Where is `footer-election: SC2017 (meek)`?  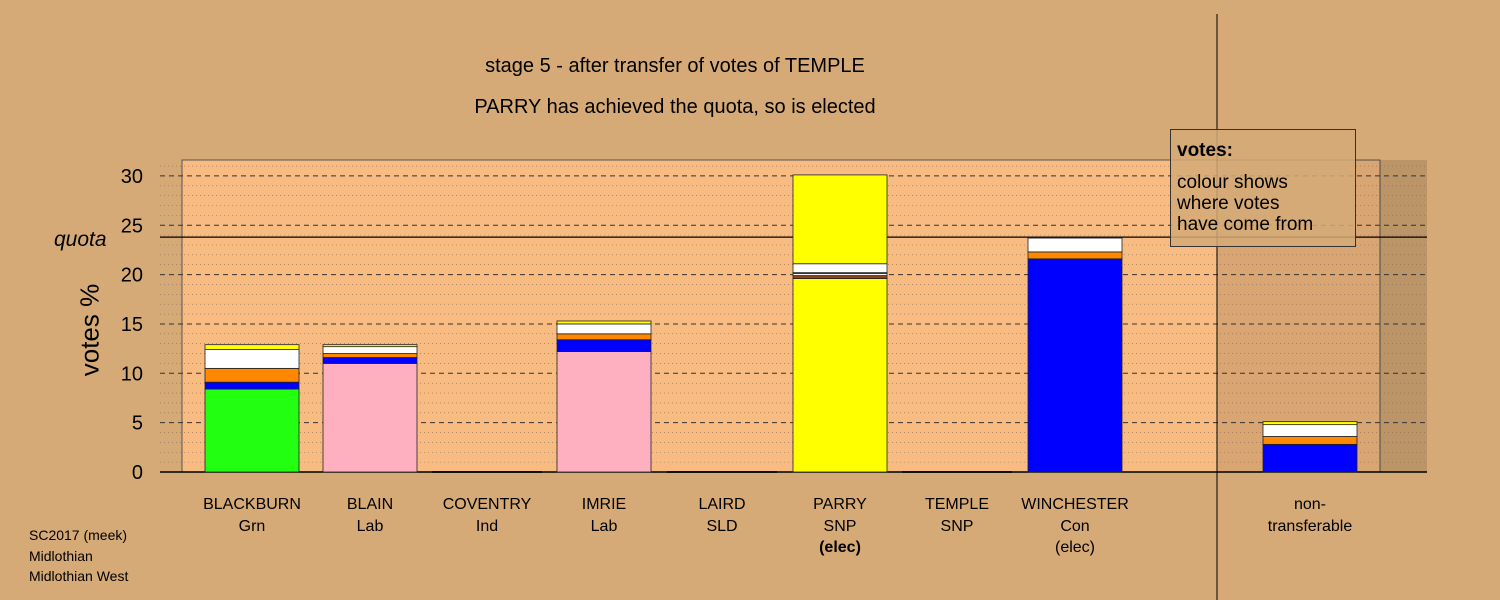 footer-election: SC2017 (meek) is located at coordinates (78, 535).